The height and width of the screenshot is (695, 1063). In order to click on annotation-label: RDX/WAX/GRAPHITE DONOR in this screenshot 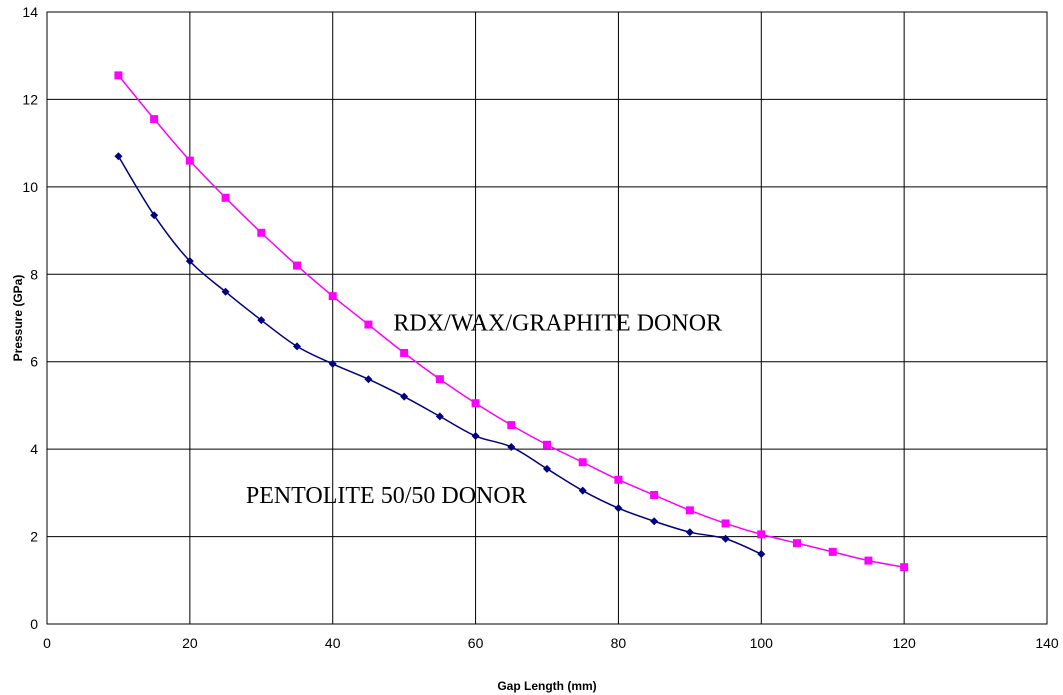, I will do `click(557, 323)`.